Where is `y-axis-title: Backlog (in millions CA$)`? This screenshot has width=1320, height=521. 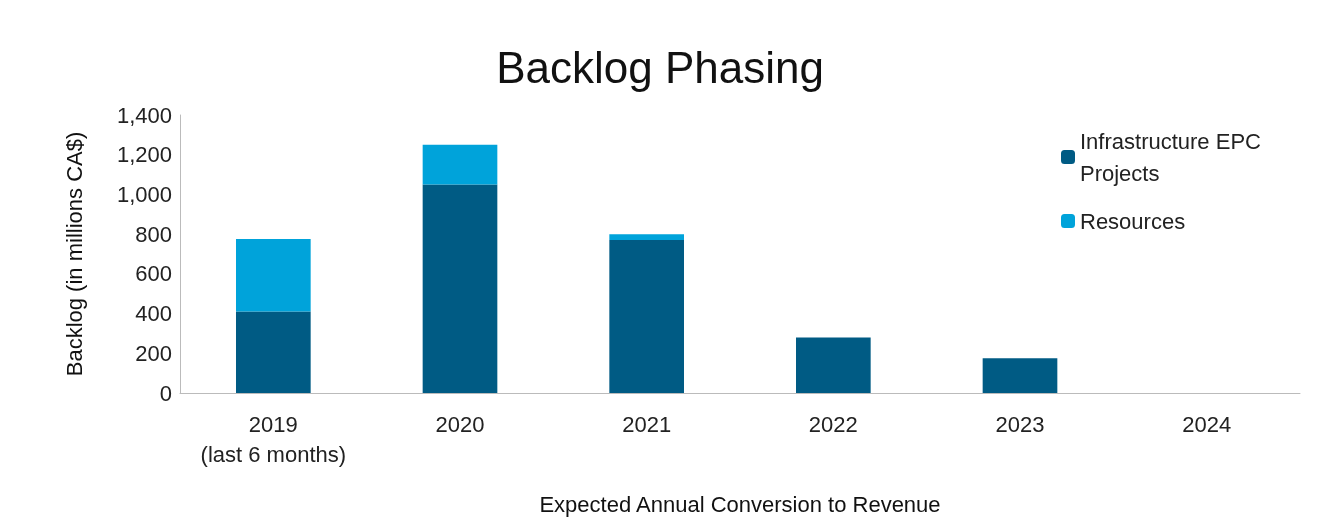
y-axis-title: Backlog (in millions CA$) is located at coordinates (74, 254).